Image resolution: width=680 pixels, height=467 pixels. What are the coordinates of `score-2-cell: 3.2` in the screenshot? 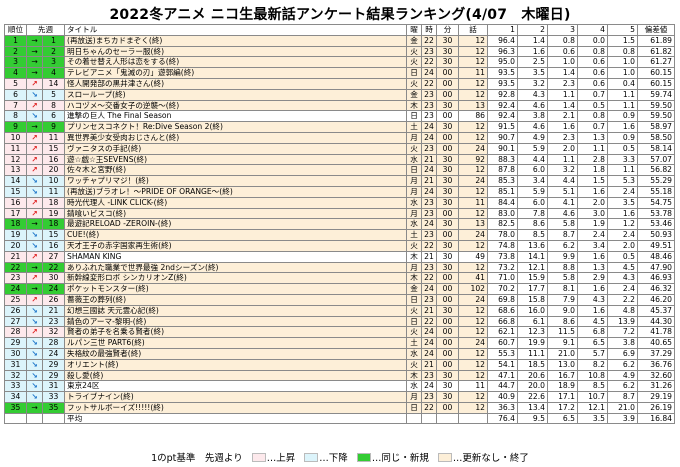 It's located at (532, 83).